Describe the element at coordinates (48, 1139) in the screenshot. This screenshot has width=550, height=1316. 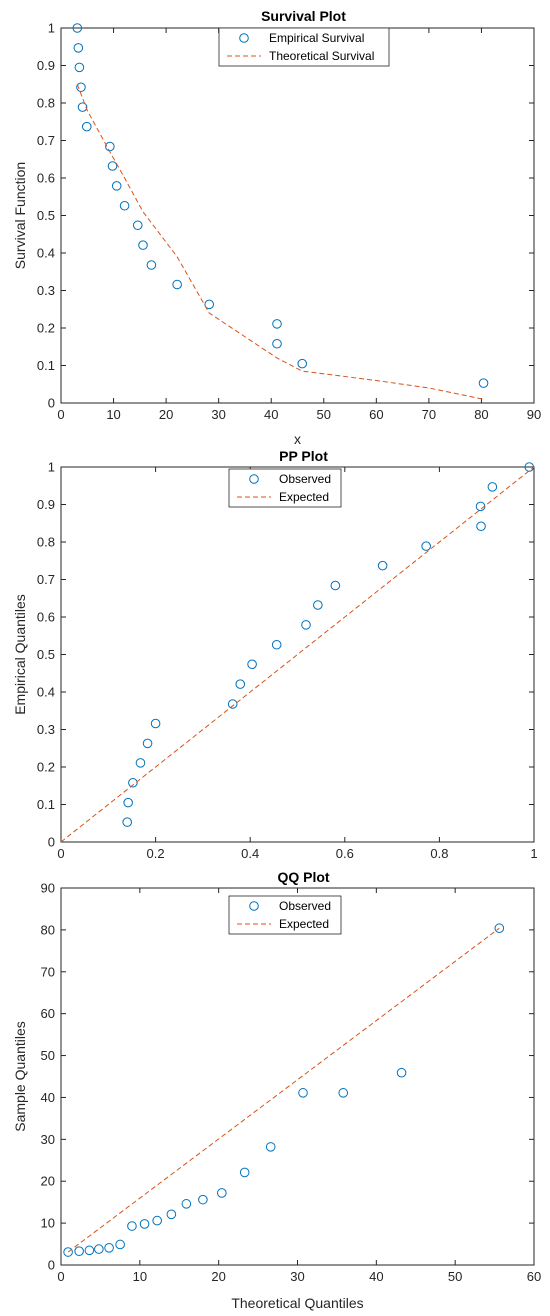
I see `y-tick-label: 30` at that location.